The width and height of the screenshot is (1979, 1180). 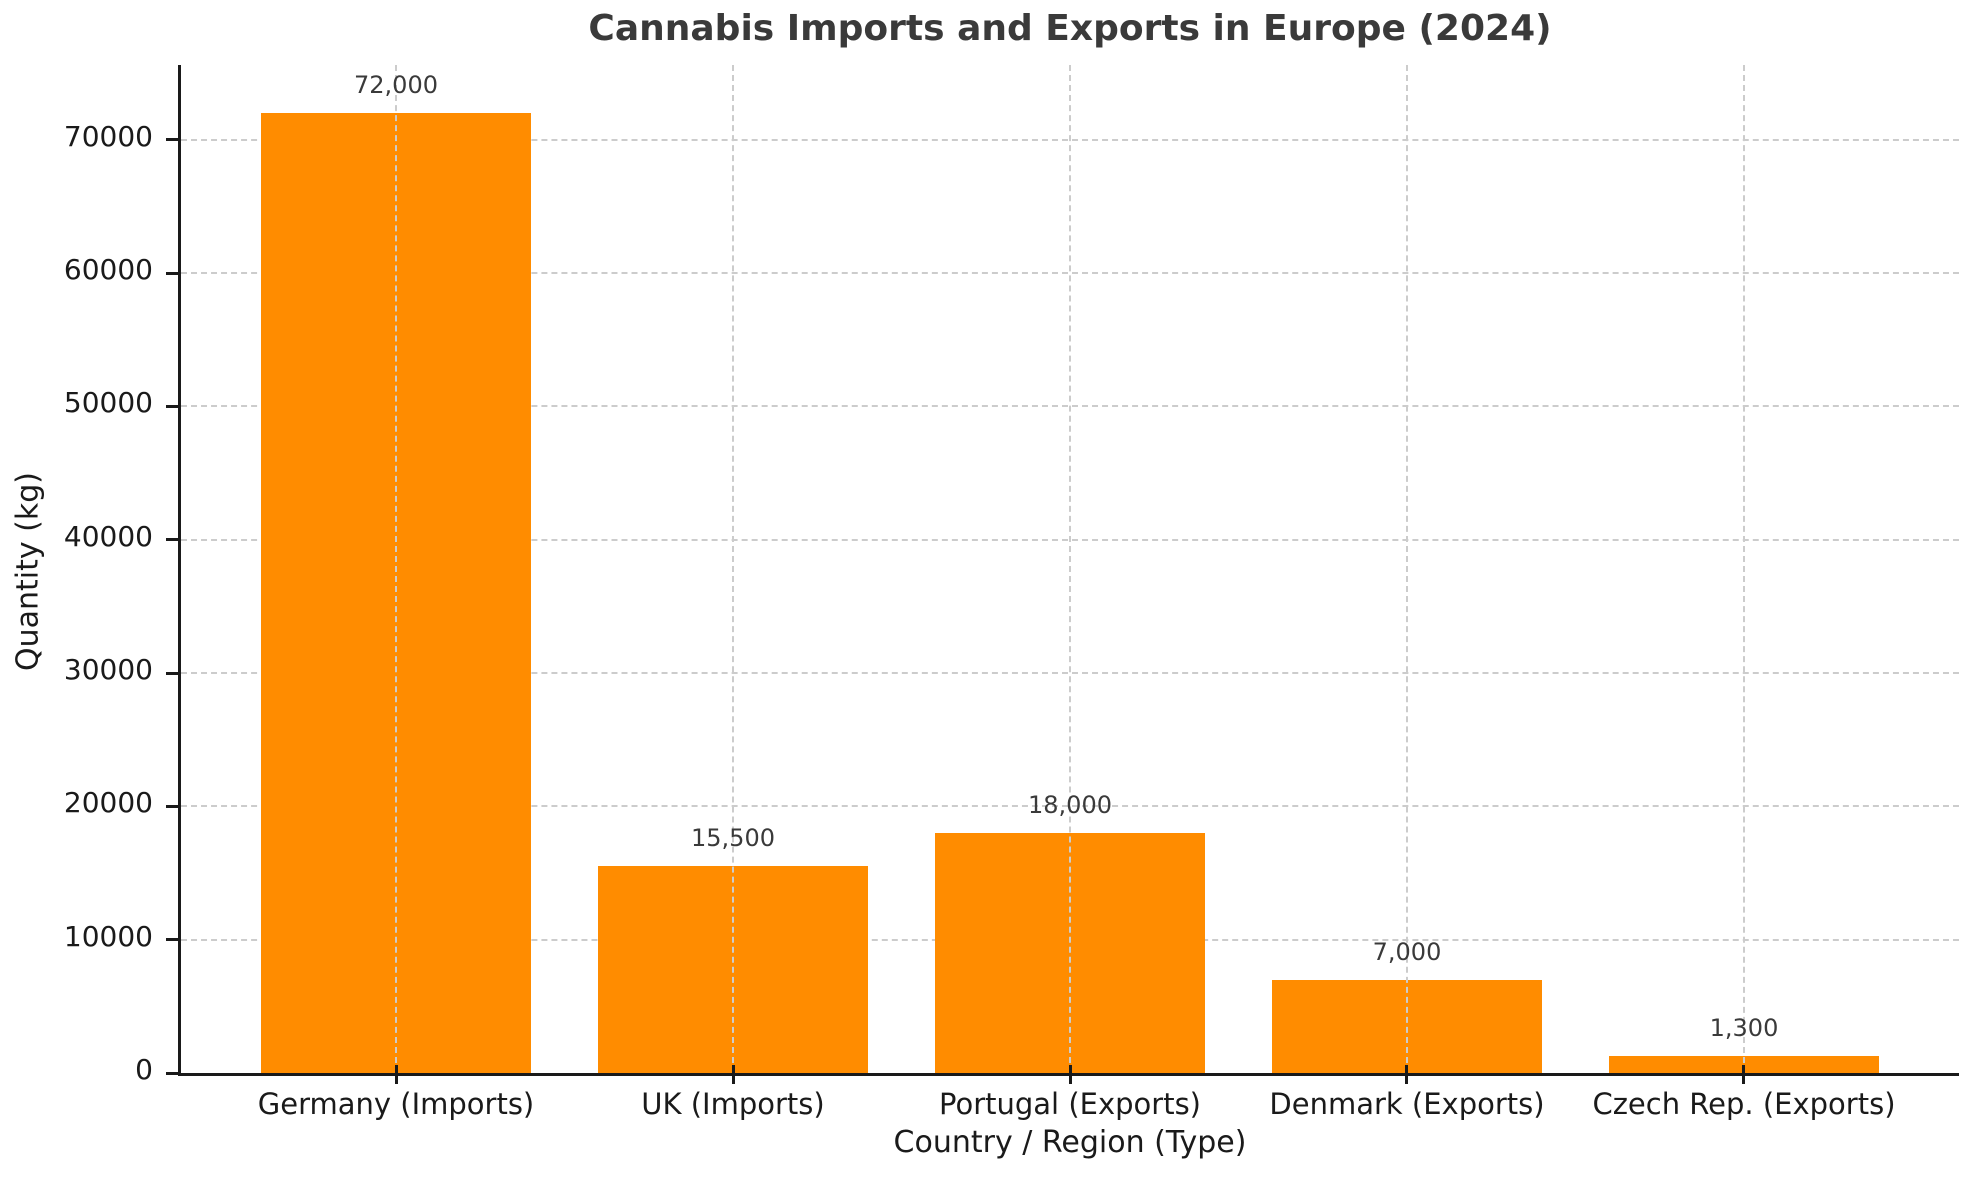 What do you see at coordinates (108, 403) in the screenshot?
I see `y-tick-label: 50000` at bounding box center [108, 403].